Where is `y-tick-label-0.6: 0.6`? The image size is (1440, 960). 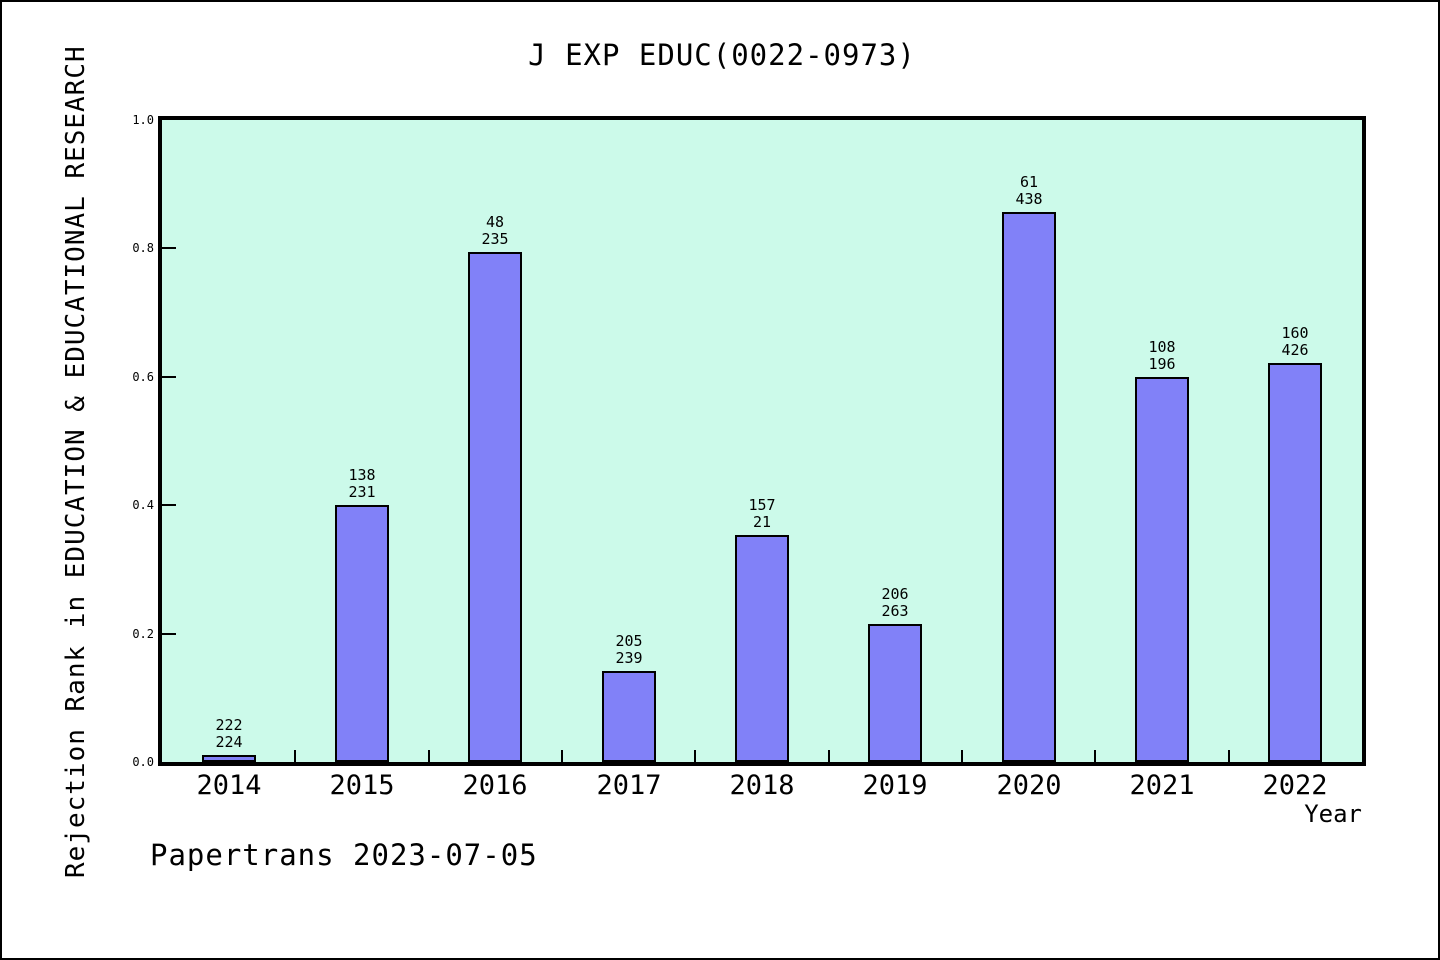
y-tick-label-0.6: 0.6 is located at coordinates (143, 377).